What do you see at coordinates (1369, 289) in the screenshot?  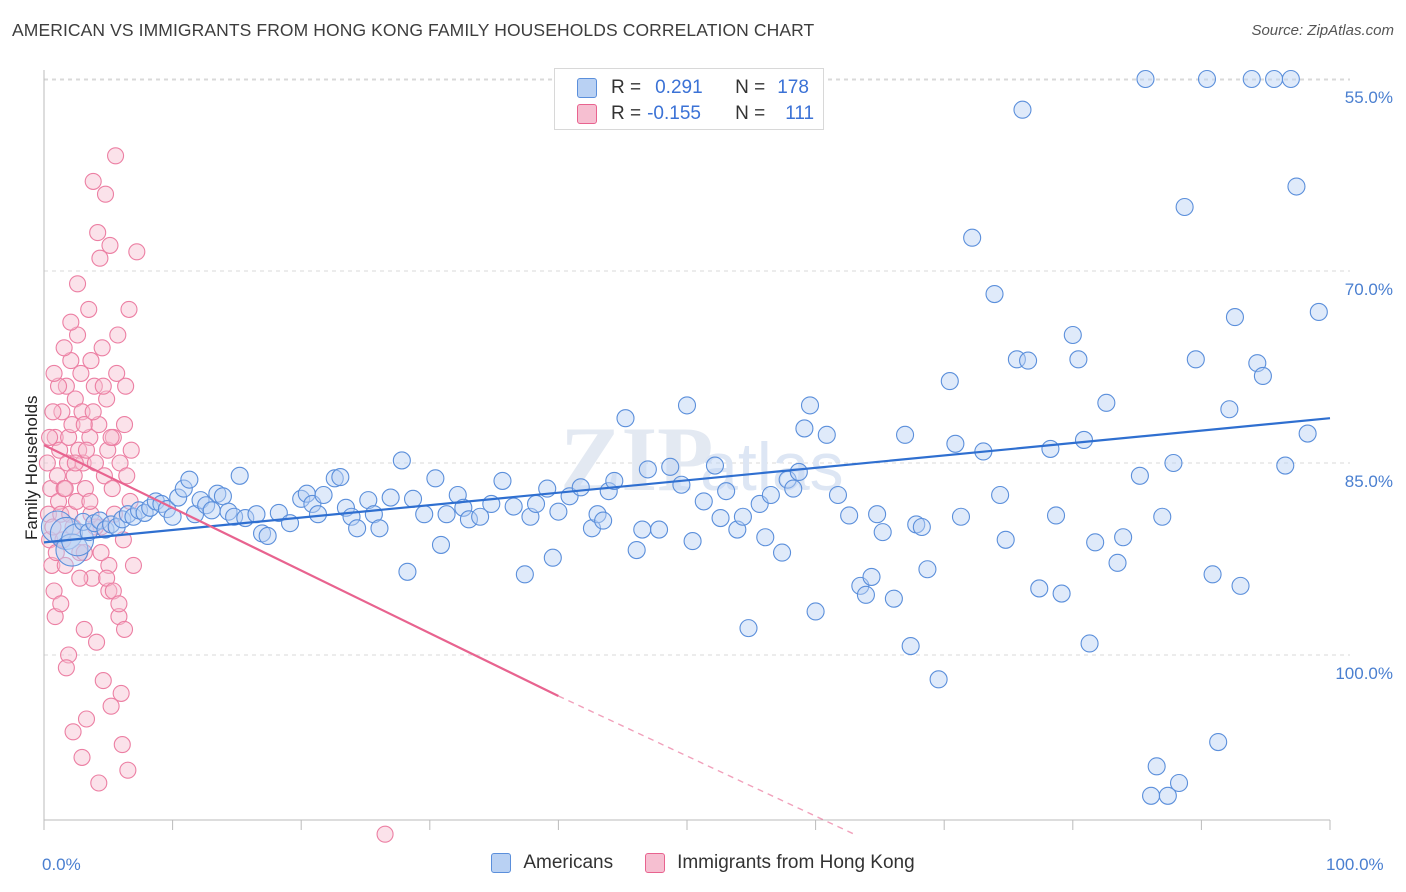 I see `y-tick-label: 70.0%` at bounding box center [1369, 289].